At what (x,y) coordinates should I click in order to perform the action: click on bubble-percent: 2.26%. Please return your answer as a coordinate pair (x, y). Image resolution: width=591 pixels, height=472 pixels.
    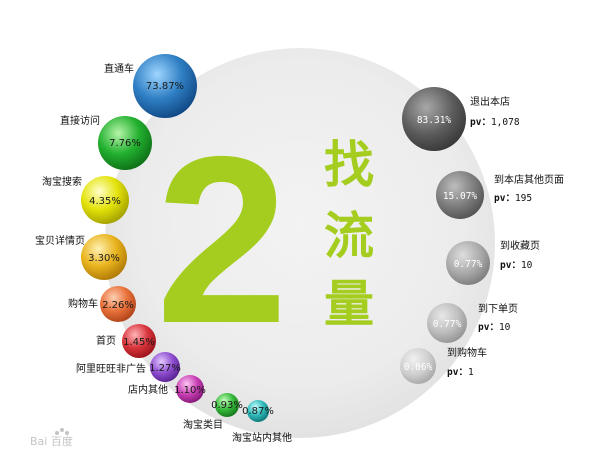
    Looking at the image, I should click on (118, 305).